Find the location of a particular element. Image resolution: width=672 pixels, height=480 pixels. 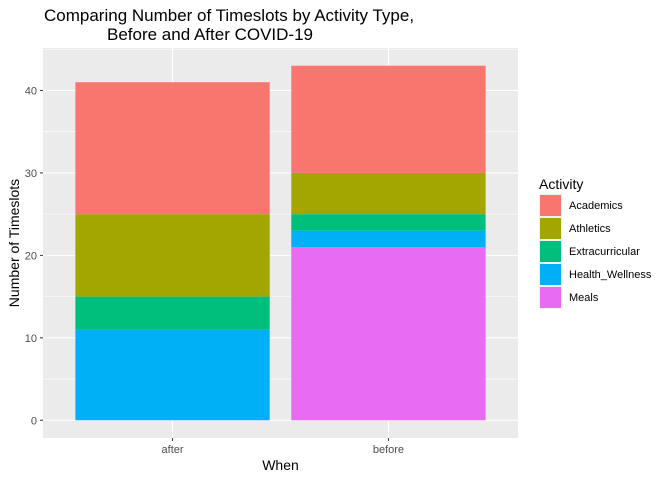

y-tick-label: 40 is located at coordinates (31, 91).